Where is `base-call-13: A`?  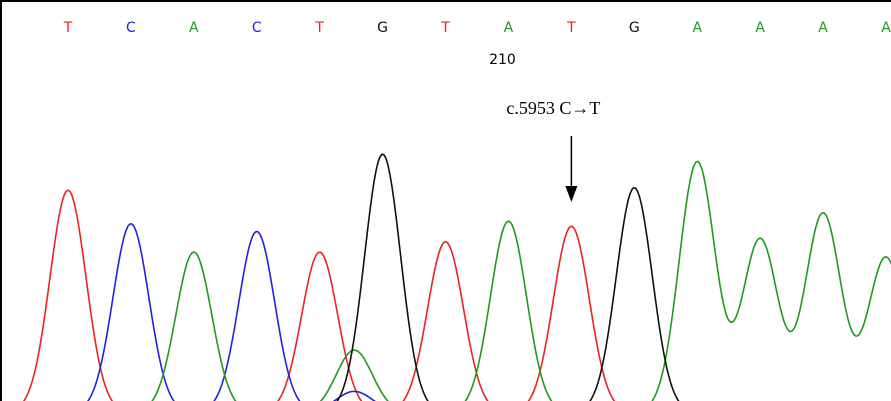 base-call-13: A is located at coordinates (886, 28).